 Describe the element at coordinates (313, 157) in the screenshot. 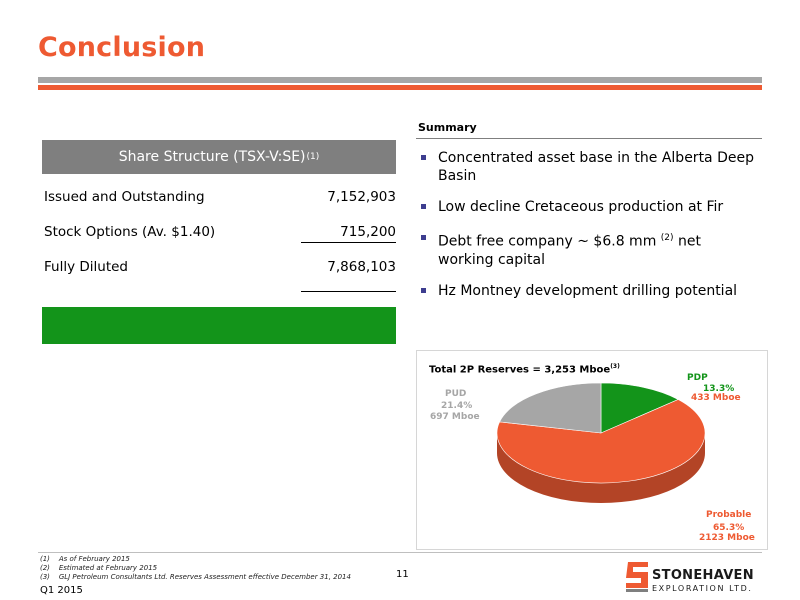

I see `share-structure-header-note: (1)` at that location.